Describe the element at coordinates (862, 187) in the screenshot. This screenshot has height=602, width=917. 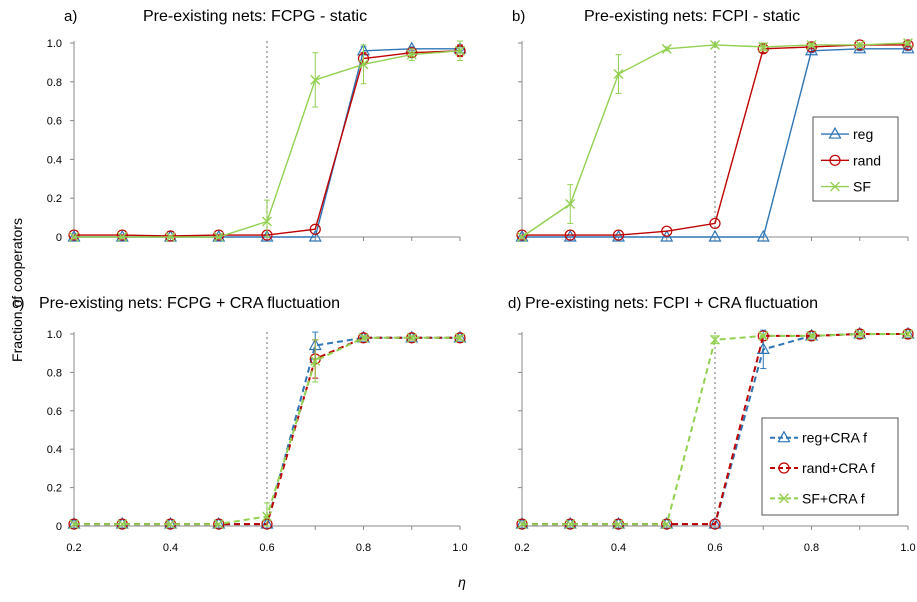
I see `legend-label: SF` at that location.